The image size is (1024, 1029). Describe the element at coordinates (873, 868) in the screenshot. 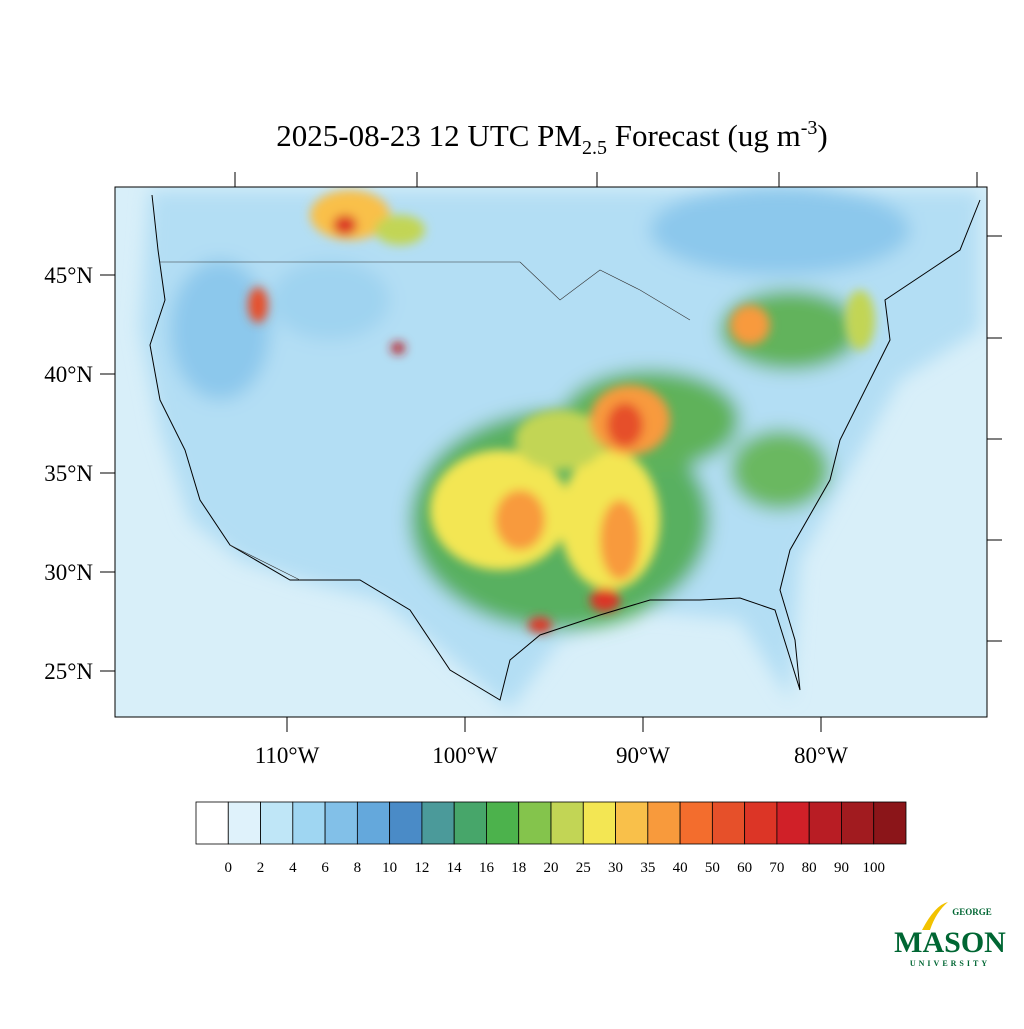

I see `level-label: 100` at that location.